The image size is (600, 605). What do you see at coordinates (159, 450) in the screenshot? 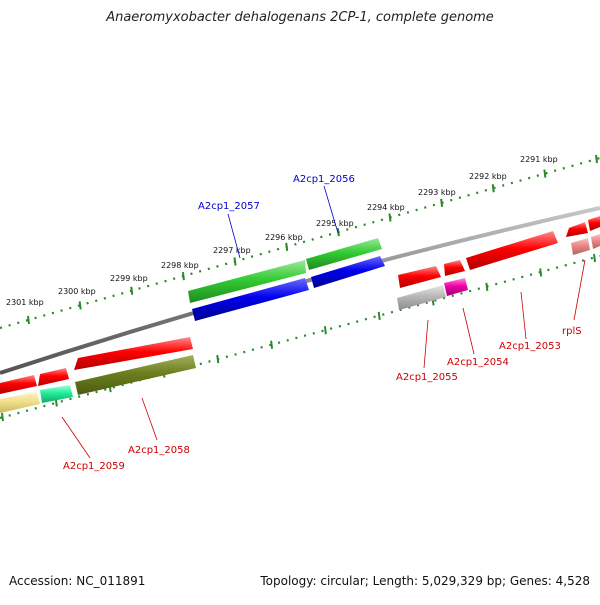
I see `gene-label: A2cp1_2058` at bounding box center [159, 450].